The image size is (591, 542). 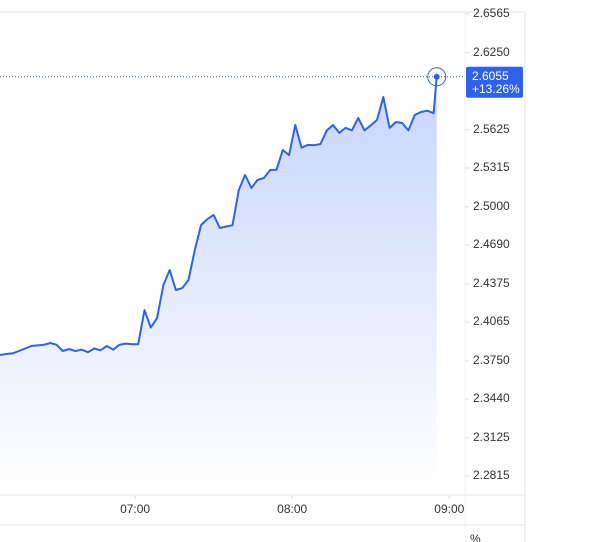 What do you see at coordinates (491, 13) in the screenshot?
I see `y-tick-label: 2.6565` at bounding box center [491, 13].